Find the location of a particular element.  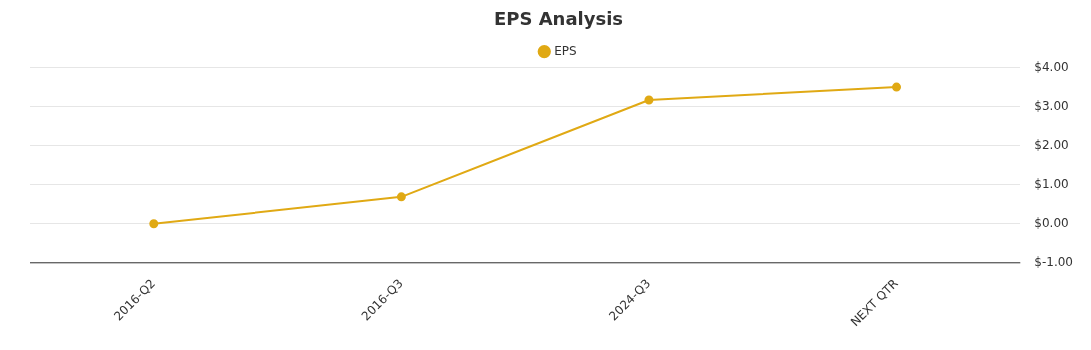

y-tick-label: $-1.00 is located at coordinates (1053, 261).